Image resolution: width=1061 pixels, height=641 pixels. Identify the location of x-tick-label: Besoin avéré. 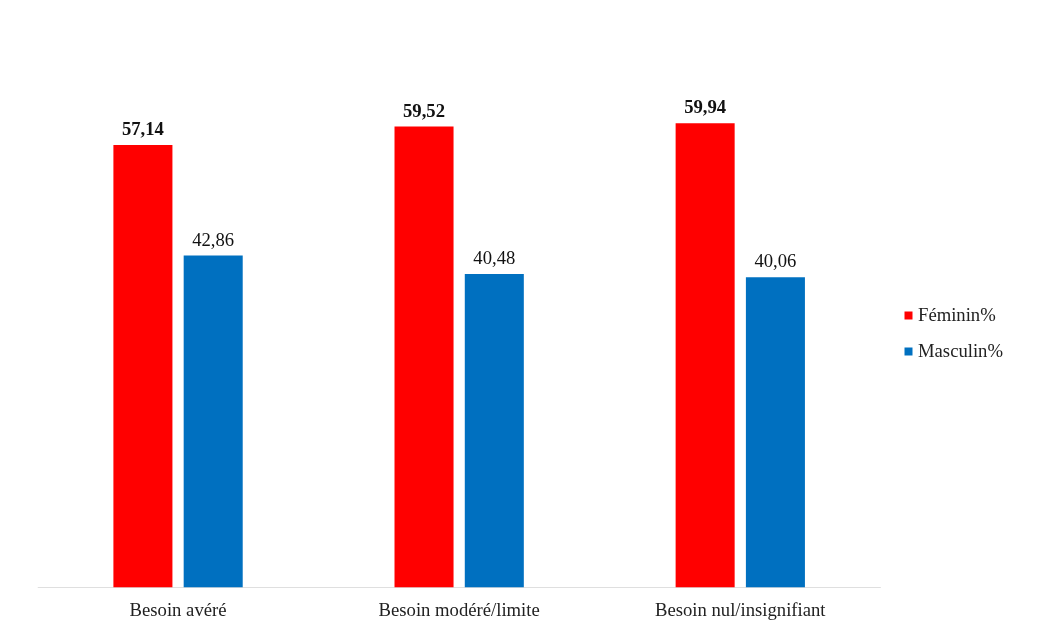
(178, 609).